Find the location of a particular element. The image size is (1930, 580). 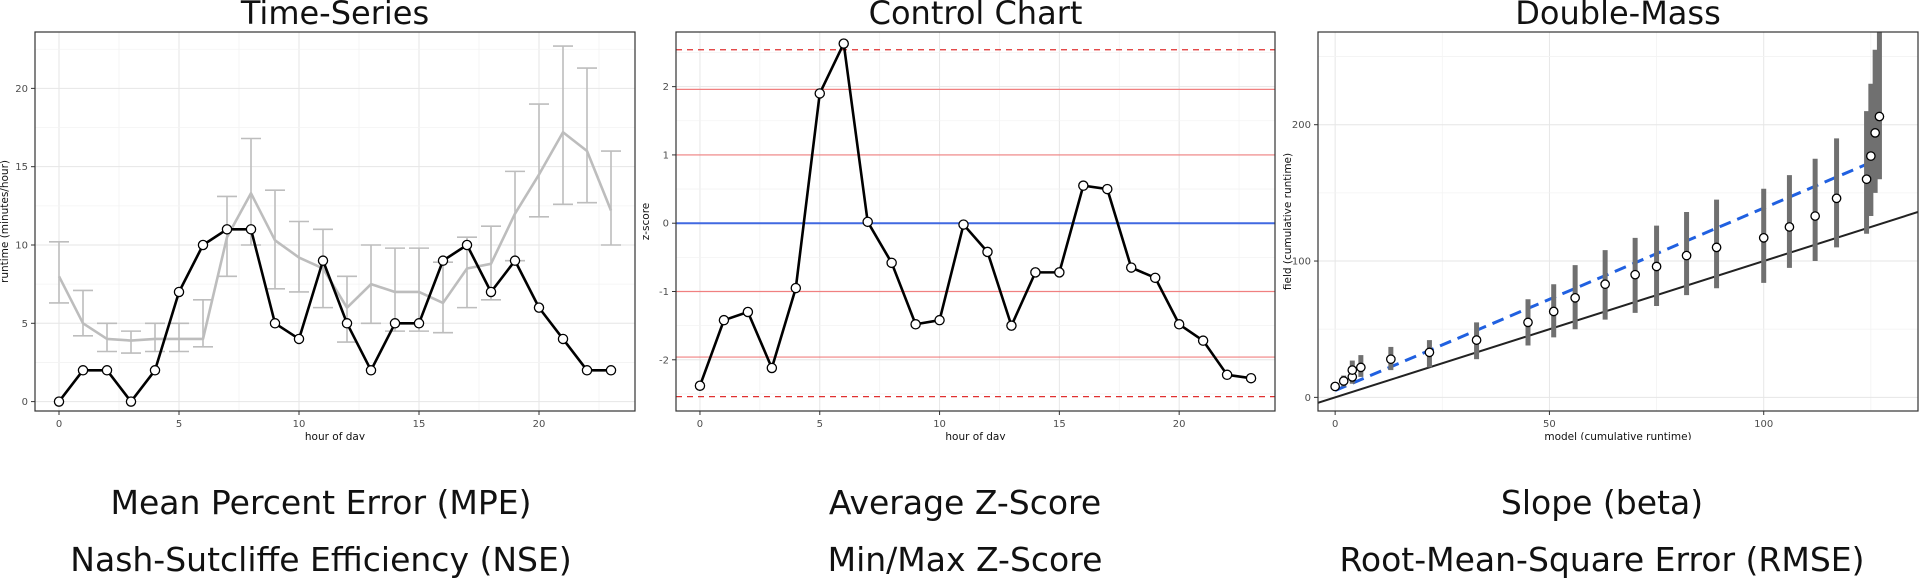

y-axis-label: field (cumulative runtime) is located at coordinates (1288, 221).